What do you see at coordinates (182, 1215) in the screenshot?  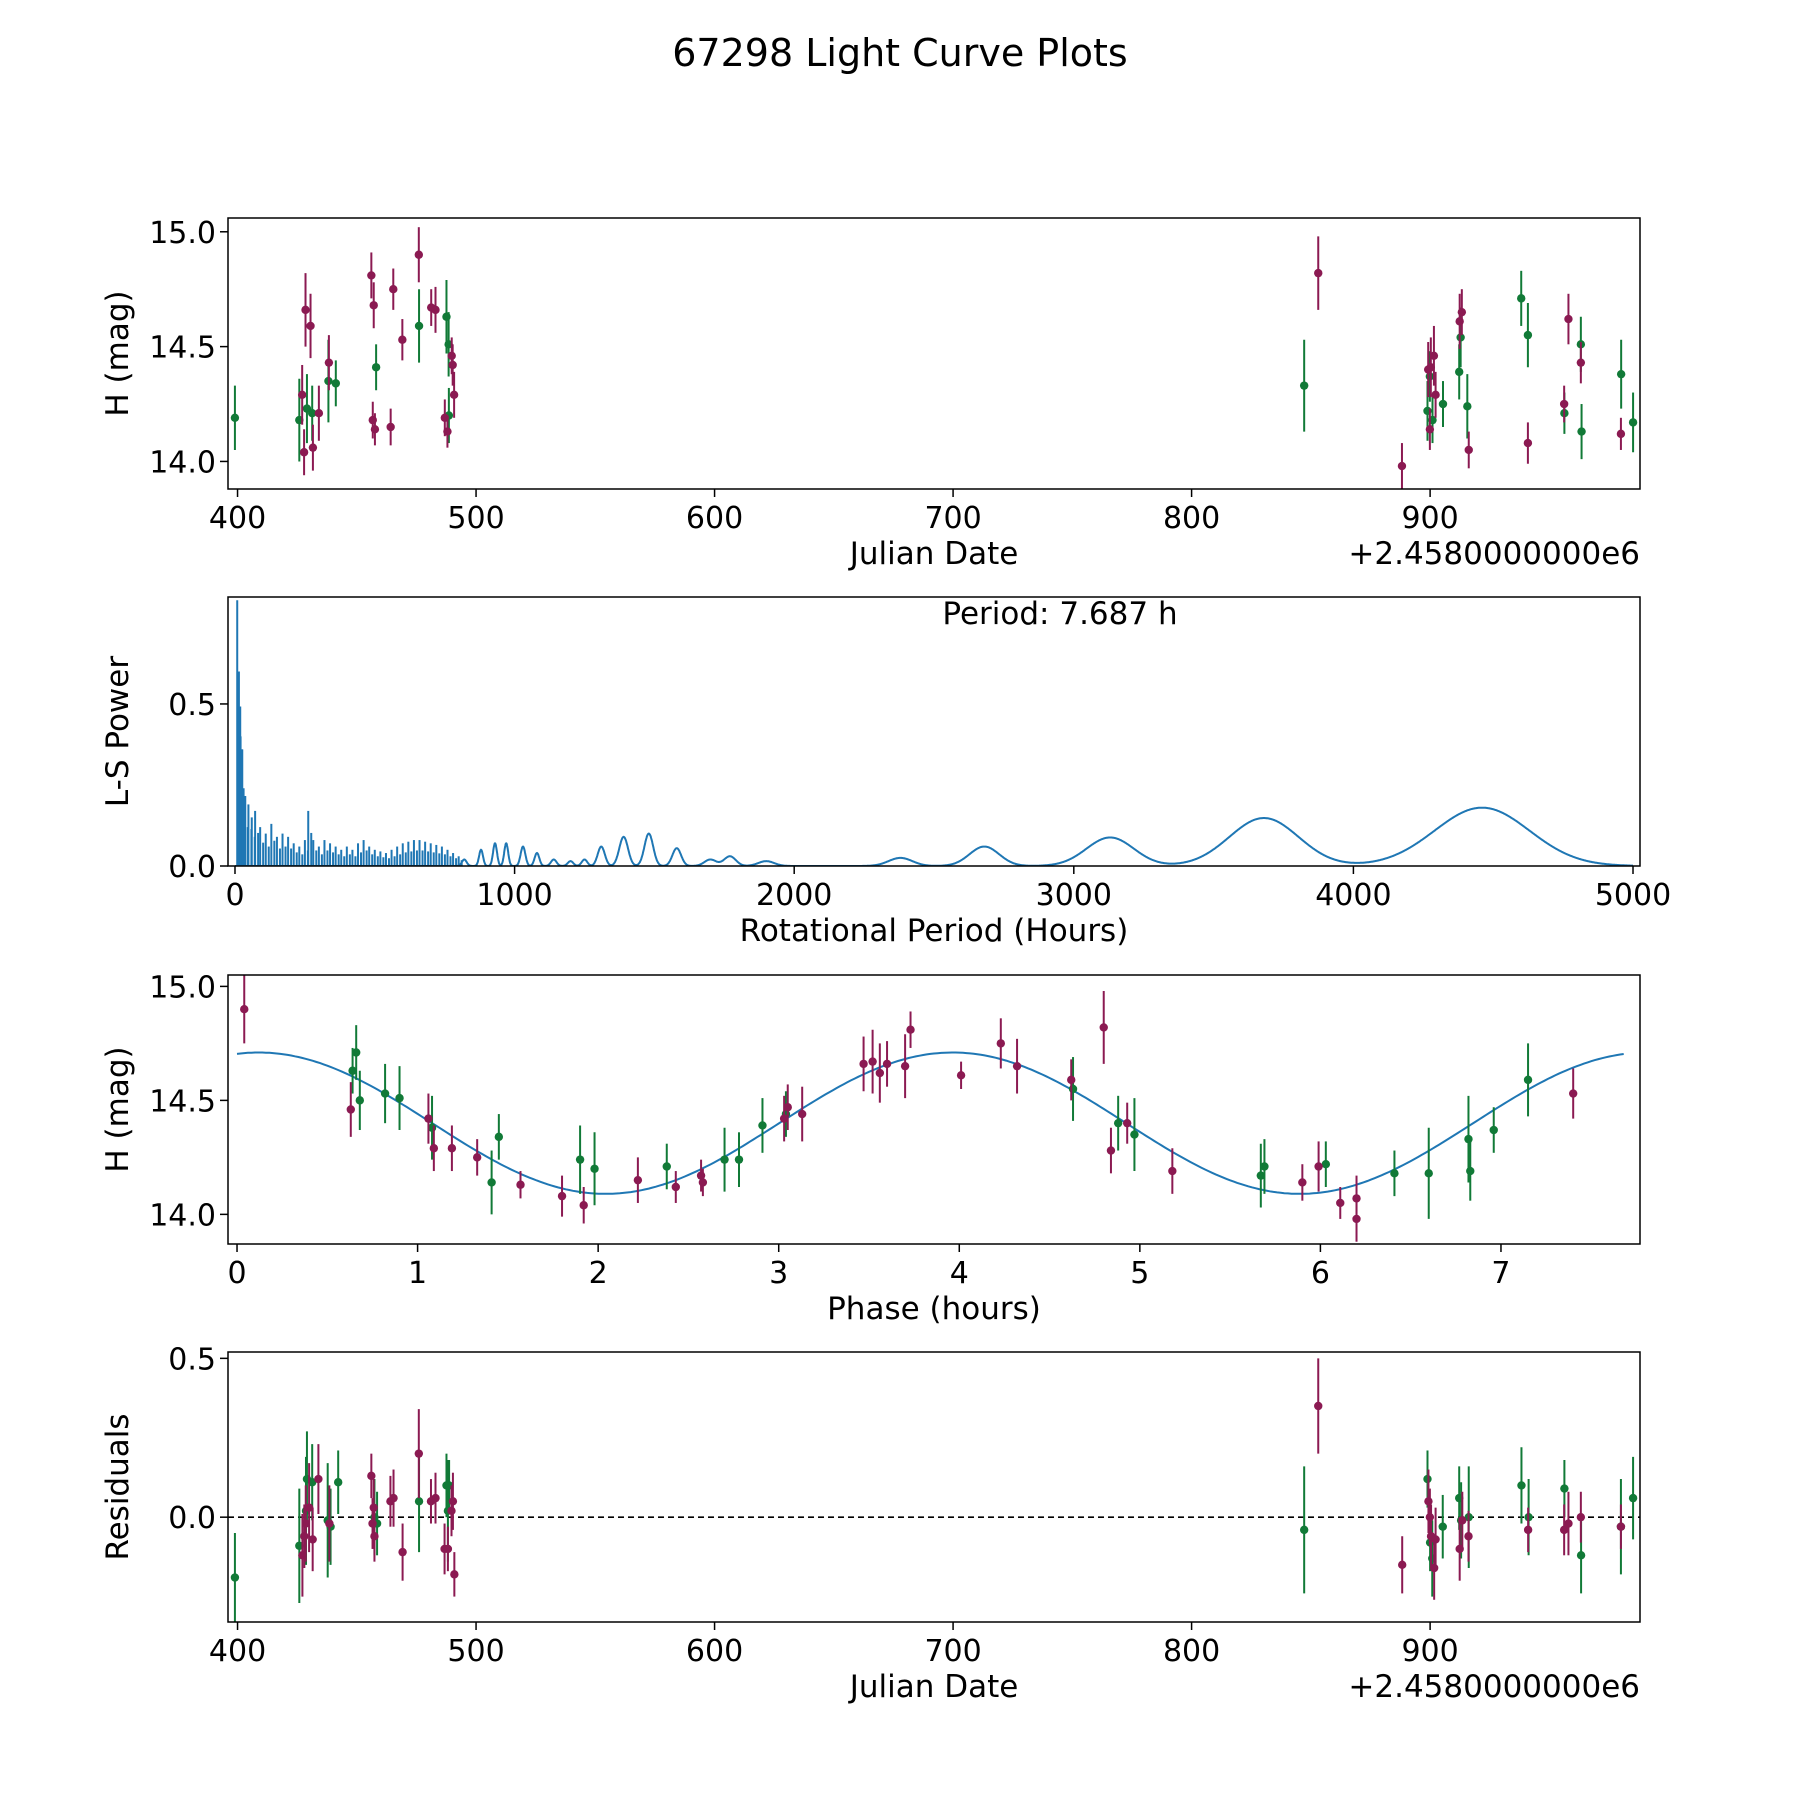 I see `y-tick-label: 14.0` at bounding box center [182, 1215].